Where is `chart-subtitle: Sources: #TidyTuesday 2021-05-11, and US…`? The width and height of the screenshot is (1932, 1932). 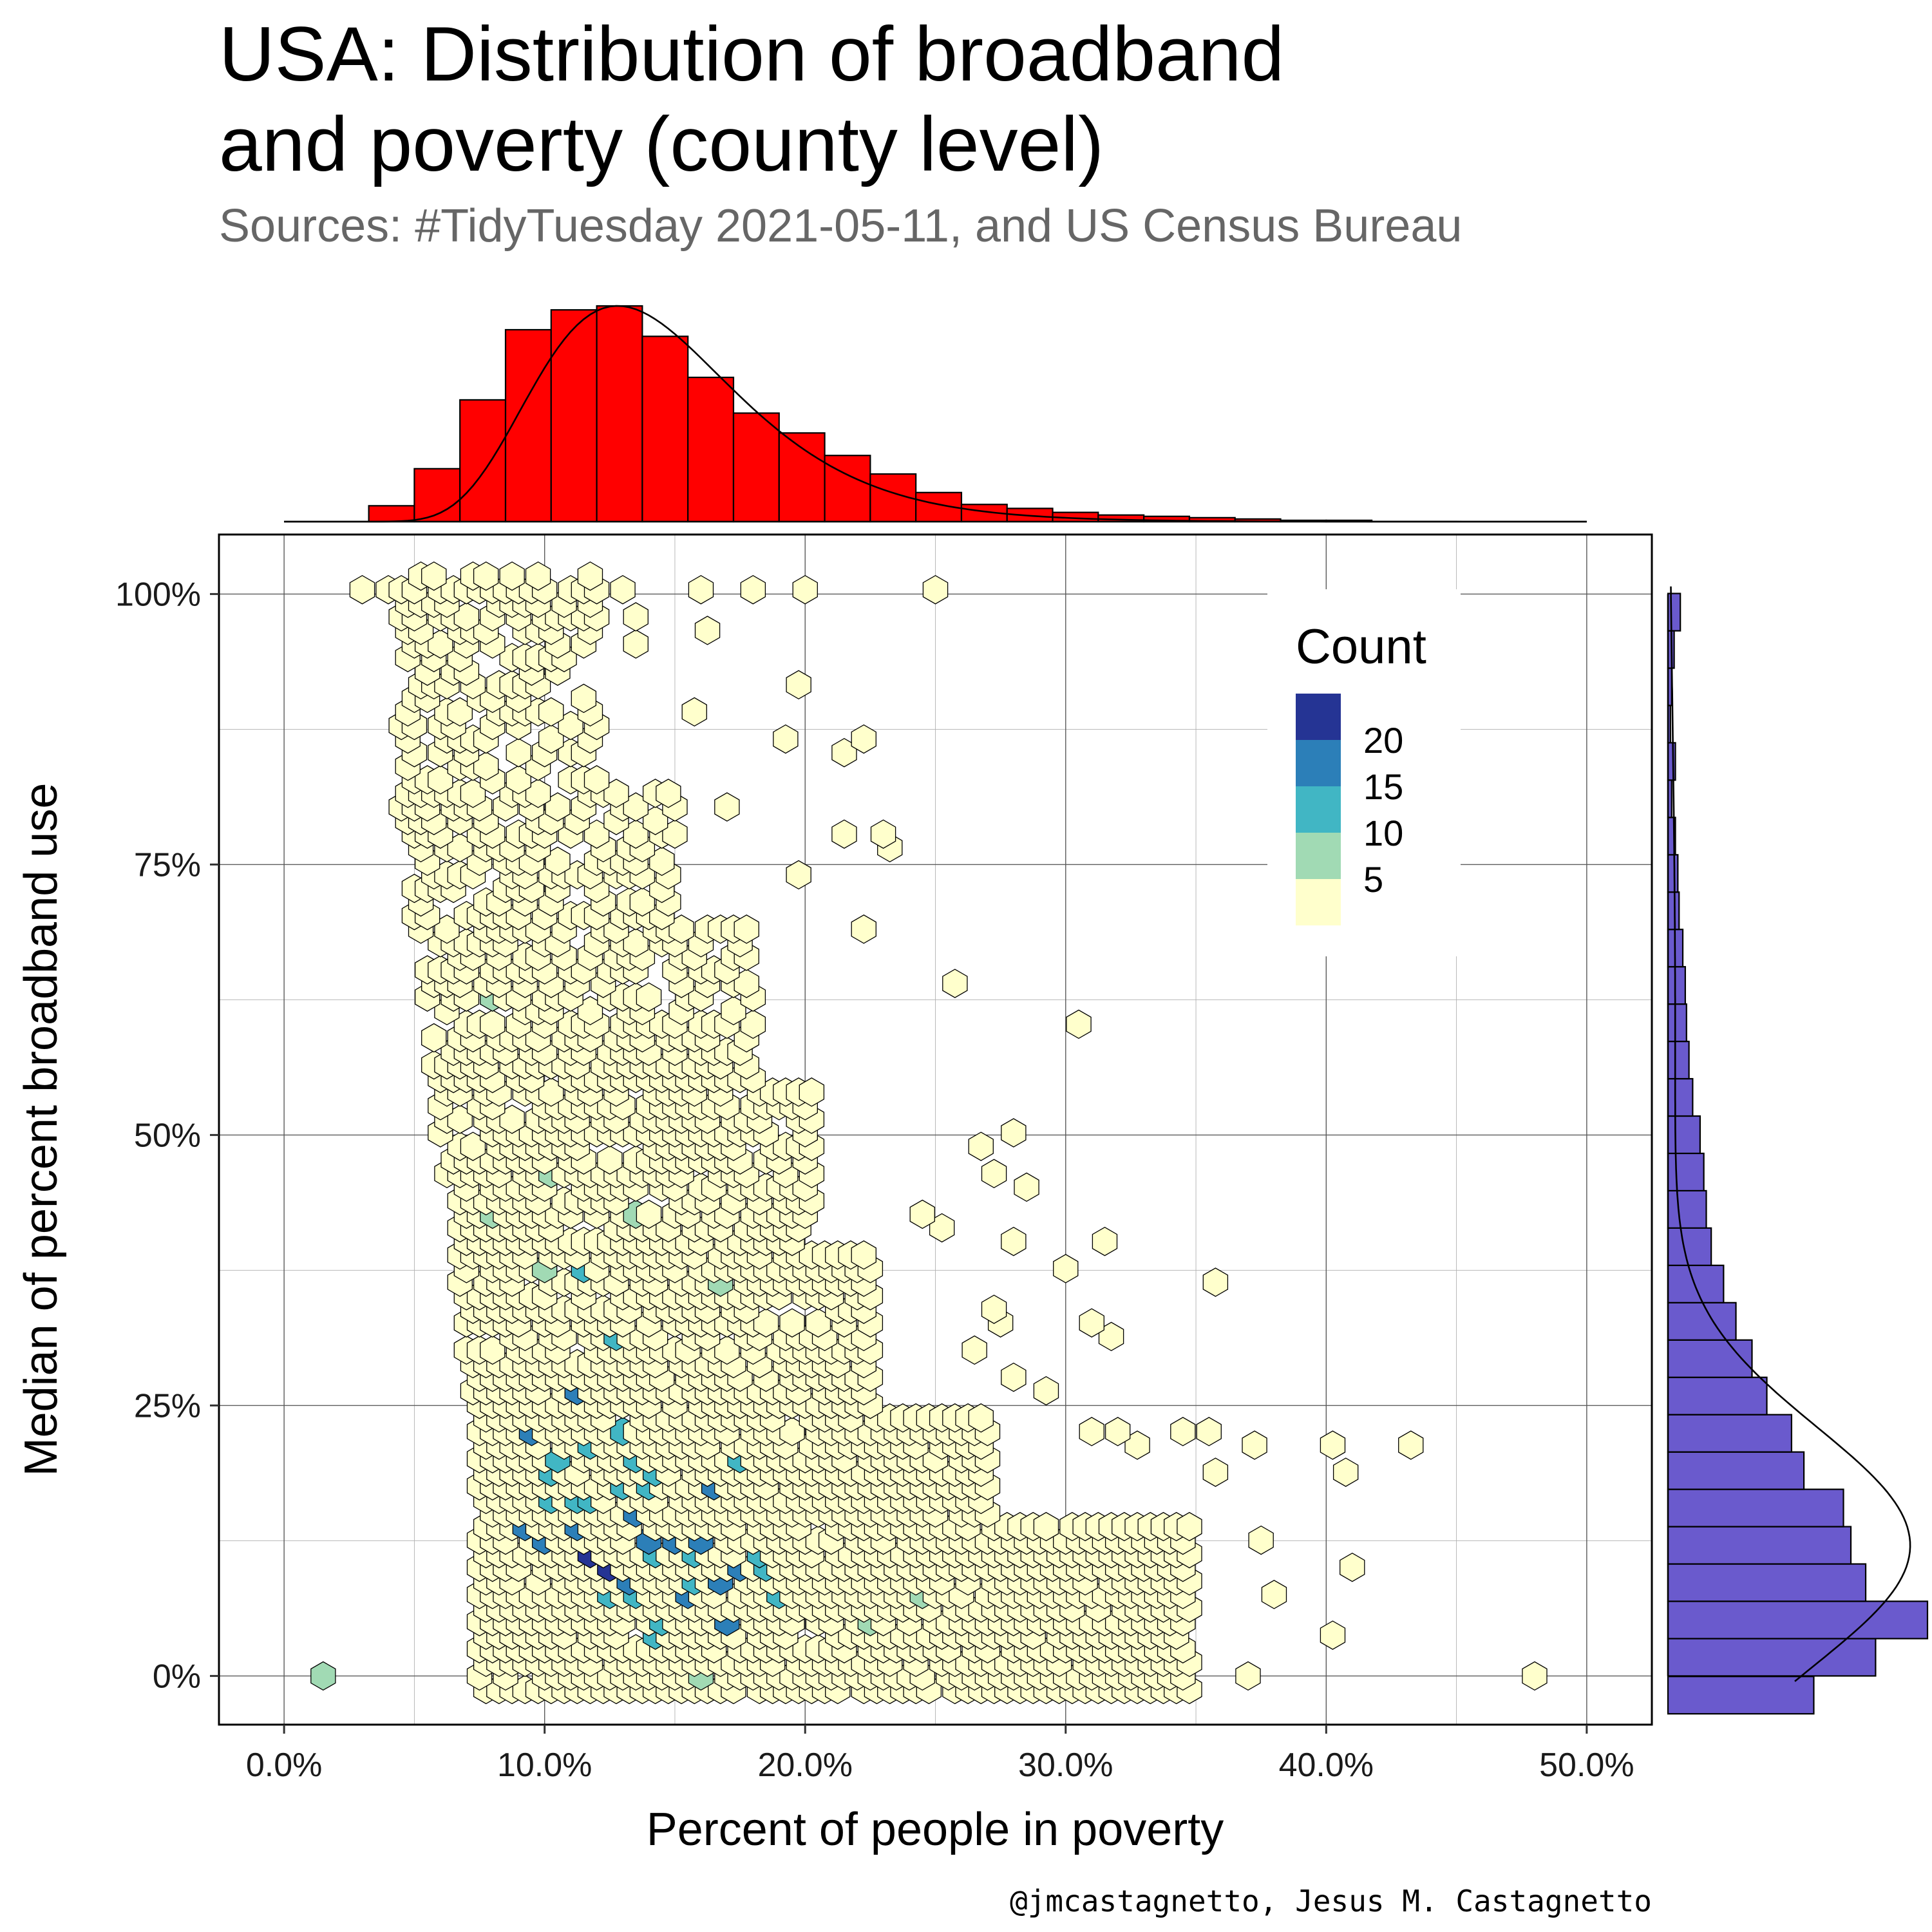 chart-subtitle: Sources: #TidyTuesday 2021-05-11, and US… is located at coordinates (841, 226).